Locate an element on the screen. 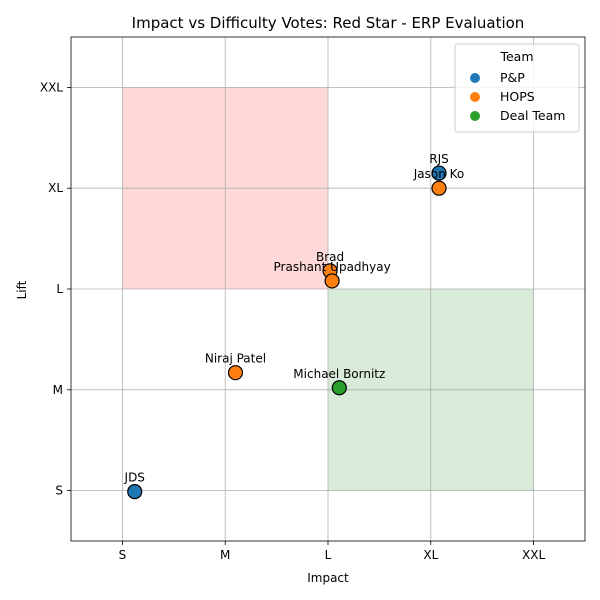 The width and height of the screenshot is (600, 600). legend-box is located at coordinates (517, 88).